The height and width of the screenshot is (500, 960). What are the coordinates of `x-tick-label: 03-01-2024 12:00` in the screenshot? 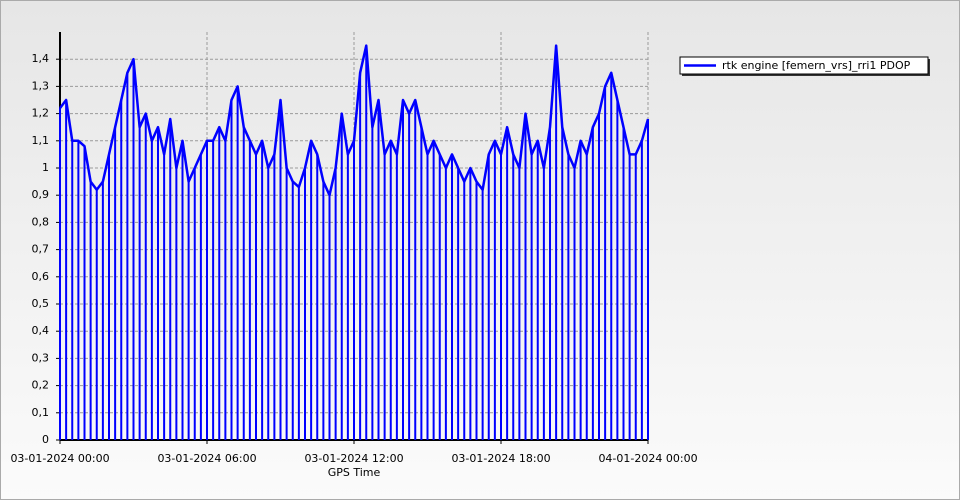 It's located at (353, 458).